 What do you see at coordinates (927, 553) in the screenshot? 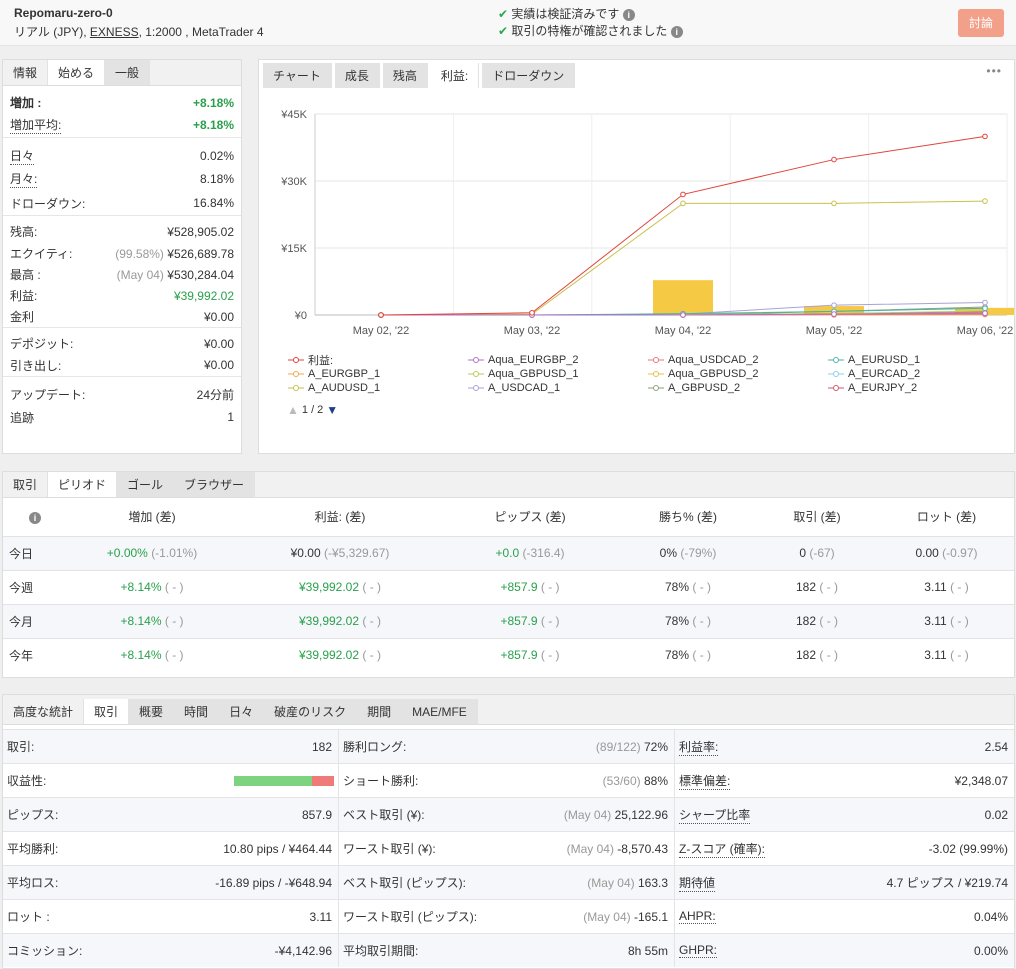
I see `cell-value: 0.00` at bounding box center [927, 553].